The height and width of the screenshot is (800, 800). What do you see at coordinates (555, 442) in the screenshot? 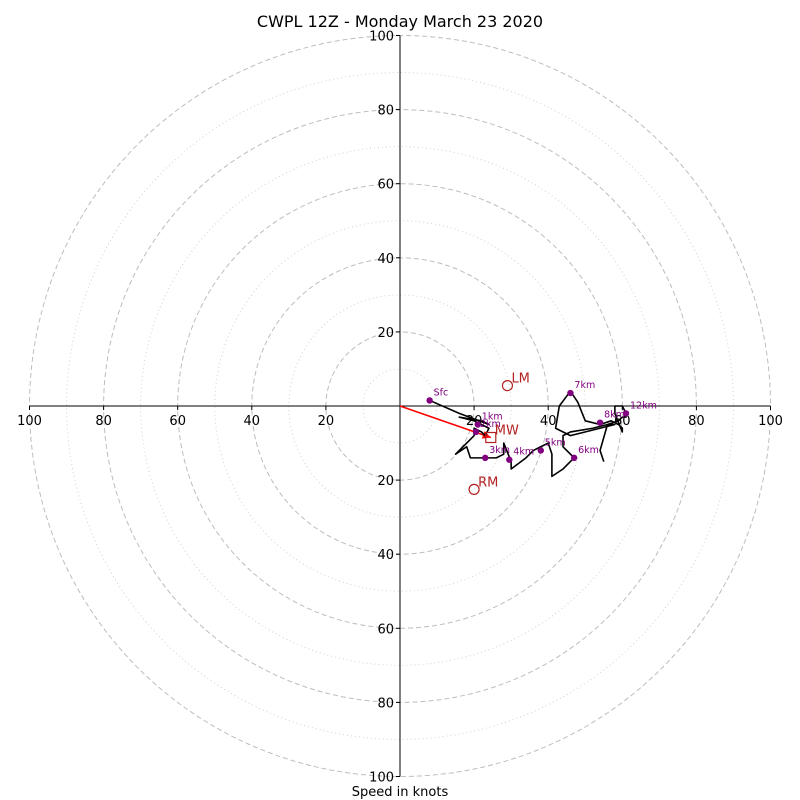
I see `height-label-5km: 5km` at bounding box center [555, 442].